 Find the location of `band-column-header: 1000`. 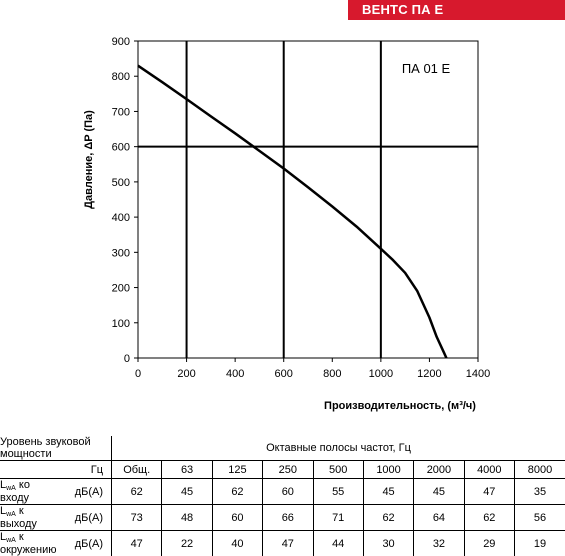

band-column-header: 1000 is located at coordinates (388, 470).